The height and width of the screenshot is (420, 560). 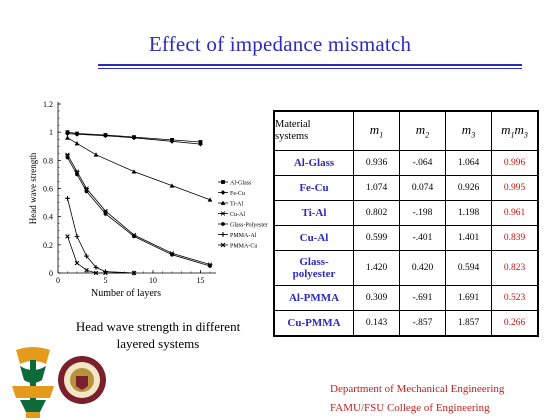 I want to click on m2-value: -.198, so click(x=422, y=213).